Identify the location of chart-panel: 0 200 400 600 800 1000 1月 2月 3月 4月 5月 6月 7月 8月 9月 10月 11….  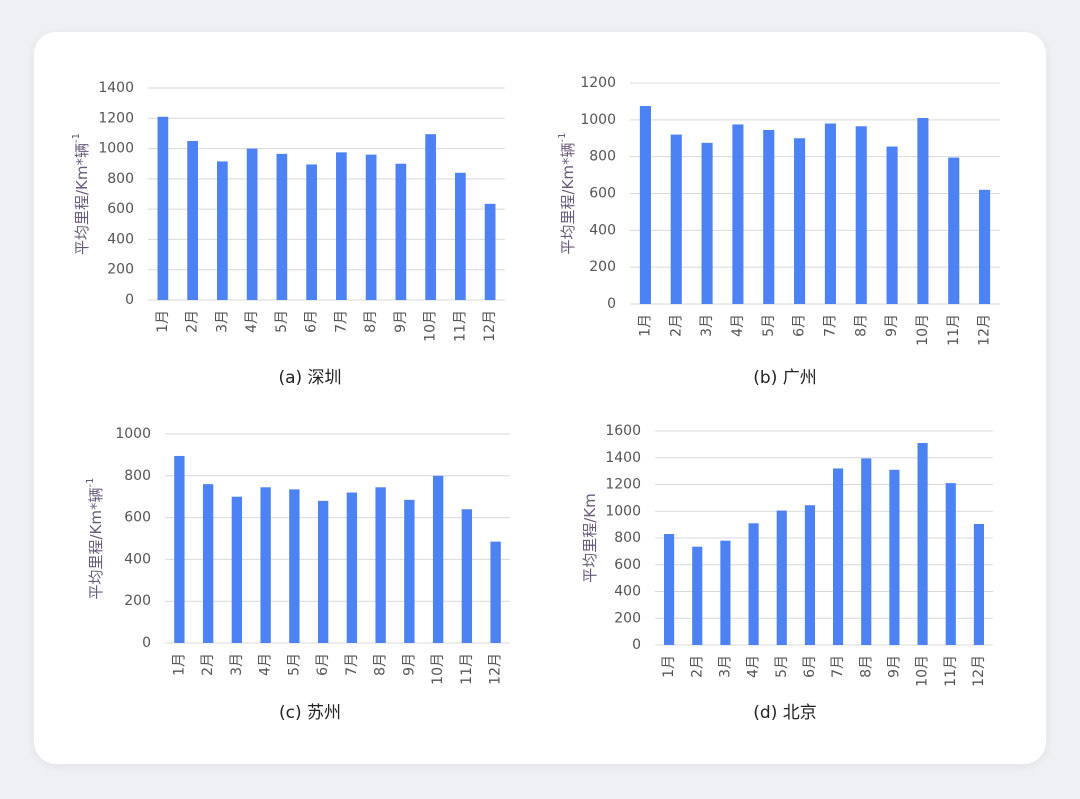
(297, 574).